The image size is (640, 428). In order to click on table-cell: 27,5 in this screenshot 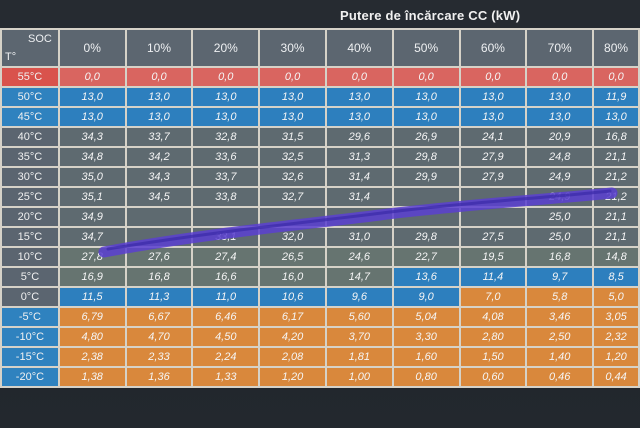, I will do `click(493, 237)`.